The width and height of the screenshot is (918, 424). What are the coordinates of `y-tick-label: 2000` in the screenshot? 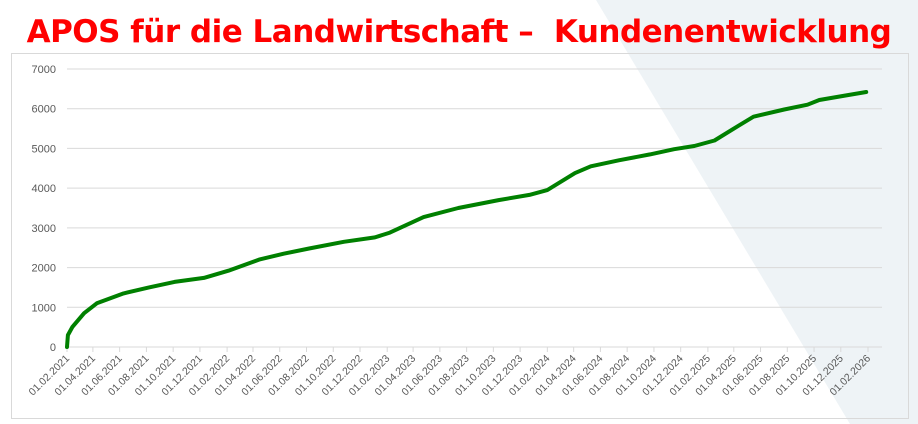 It's located at (44, 269).